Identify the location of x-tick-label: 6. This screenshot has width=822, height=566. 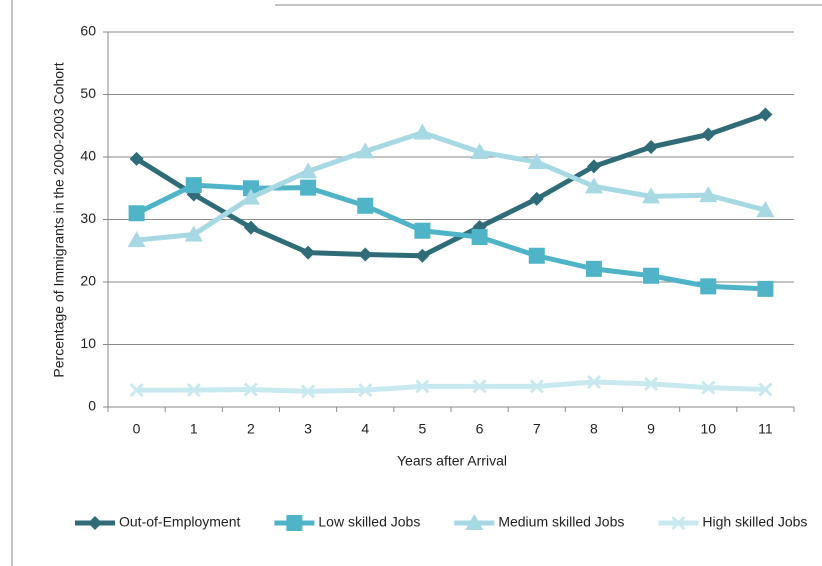
(480, 429).